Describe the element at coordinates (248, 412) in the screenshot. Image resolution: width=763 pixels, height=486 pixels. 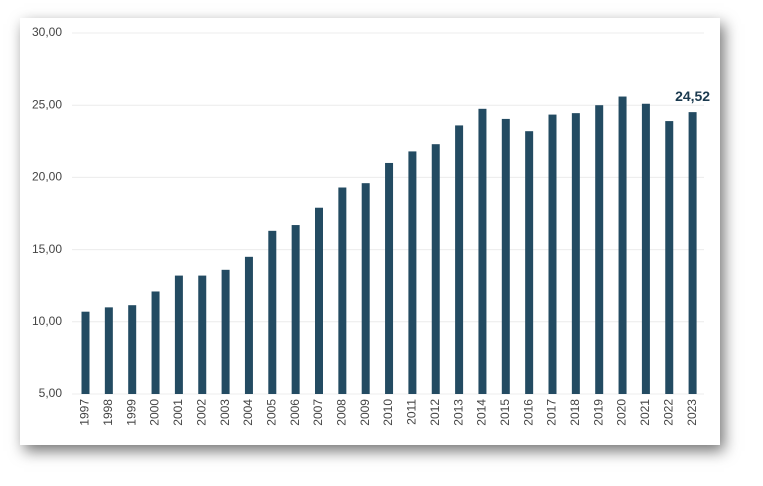
I see `x-tick-label: 2004` at that location.